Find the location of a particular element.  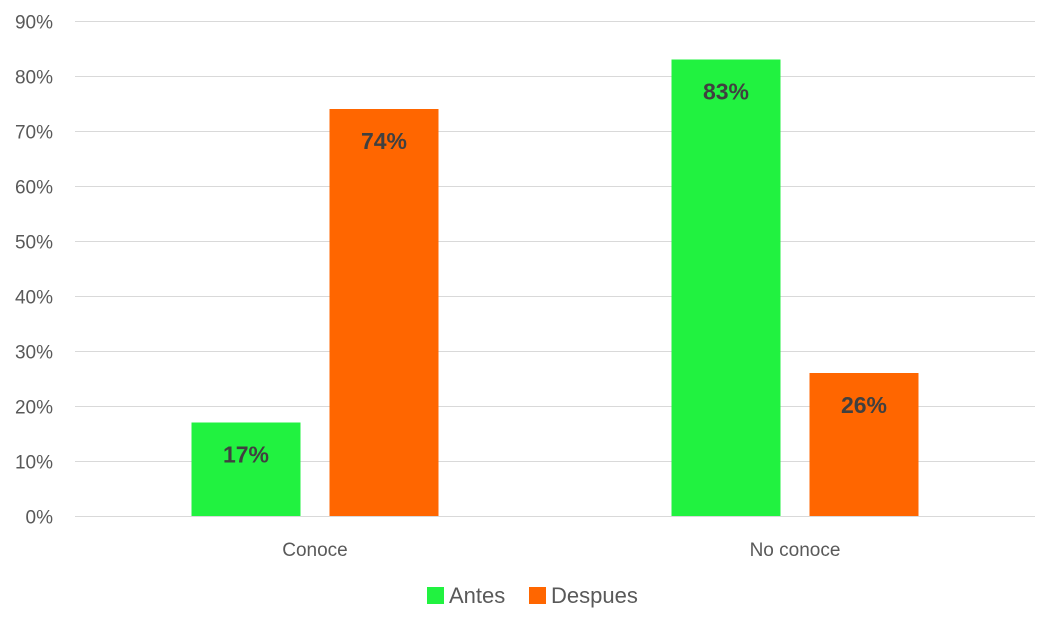

y-axis-ticks: 0% 10% 20% 30% 40% 50% 60% 70% 80% 90% is located at coordinates (34, 271).